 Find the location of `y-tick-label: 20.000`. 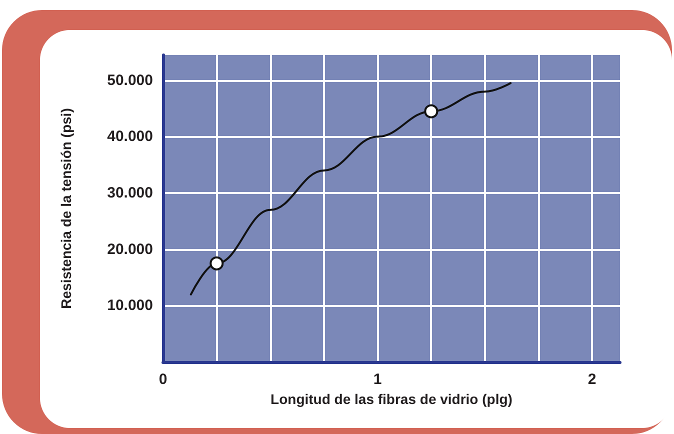

y-tick-label: 20.000 is located at coordinates (130, 249).